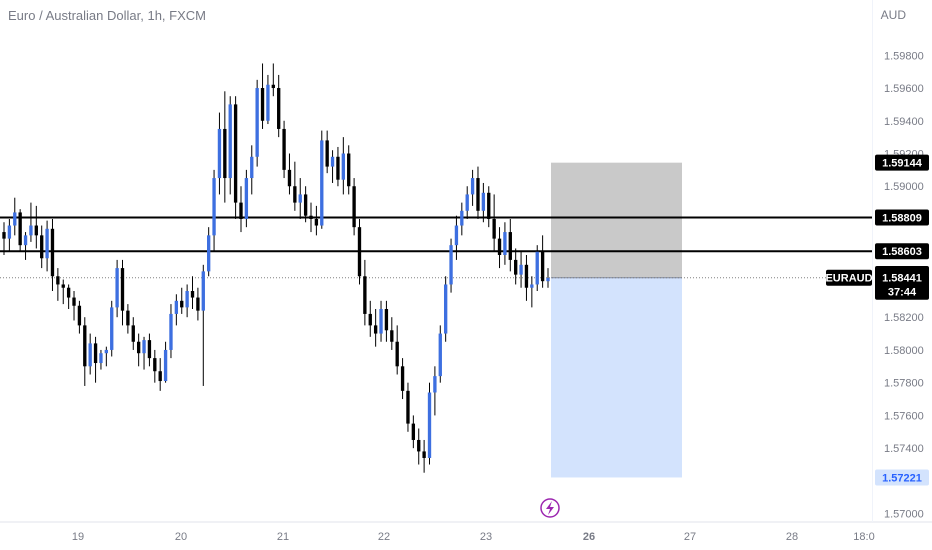 This screenshot has height=550, width=932. What do you see at coordinates (863, 537) in the screenshot?
I see `x-tick-label: 18:0` at bounding box center [863, 537].